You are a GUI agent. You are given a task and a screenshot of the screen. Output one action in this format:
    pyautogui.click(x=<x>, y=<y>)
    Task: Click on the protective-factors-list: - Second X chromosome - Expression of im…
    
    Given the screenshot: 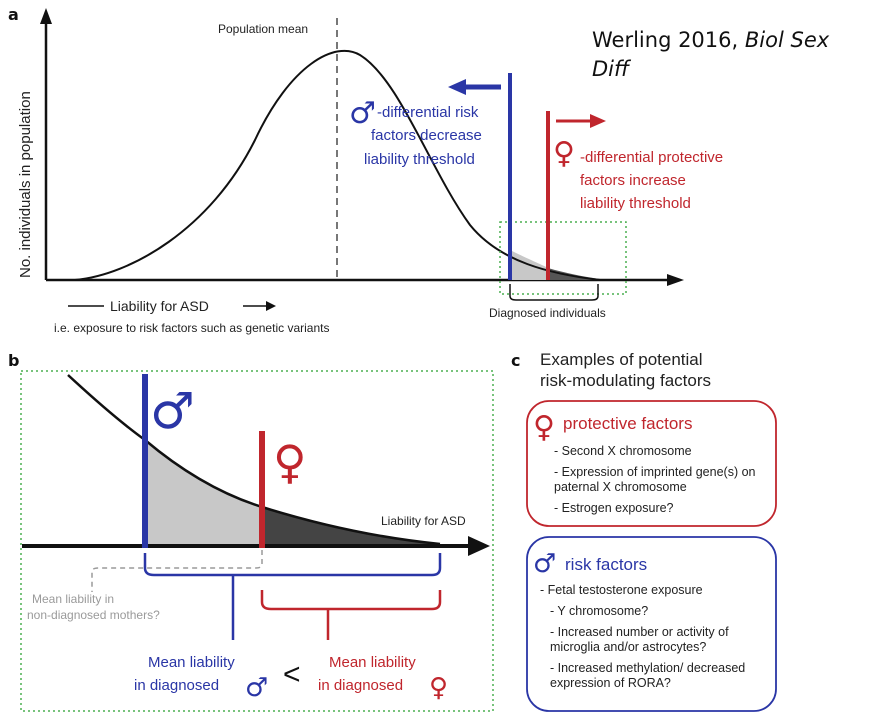 What is the action you would take?
    pyautogui.click(x=659, y=483)
    